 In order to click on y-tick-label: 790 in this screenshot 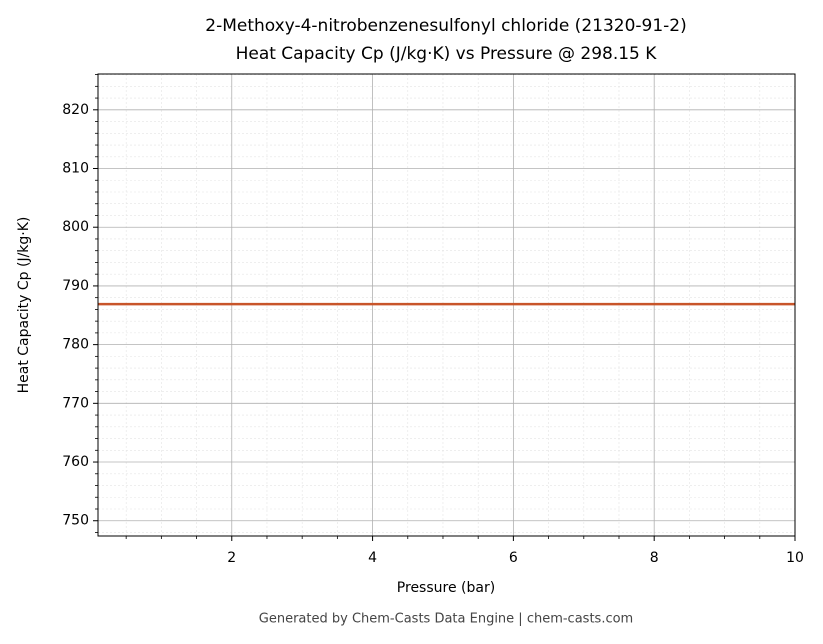, I will do `click(75, 286)`.